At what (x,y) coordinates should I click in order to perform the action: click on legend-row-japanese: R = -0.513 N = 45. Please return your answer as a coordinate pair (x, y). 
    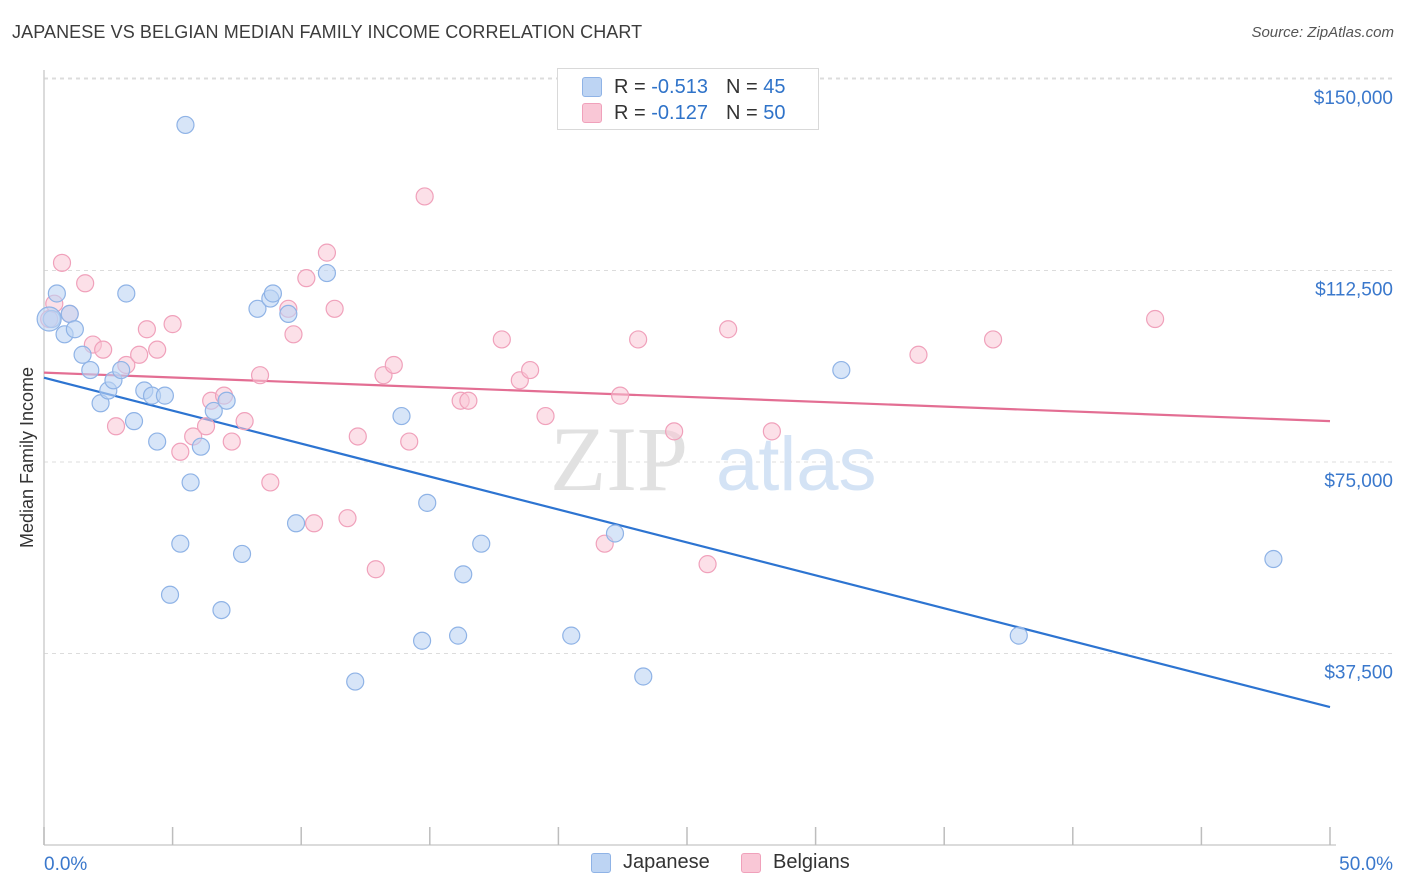
    Looking at the image, I should click on (683, 87).